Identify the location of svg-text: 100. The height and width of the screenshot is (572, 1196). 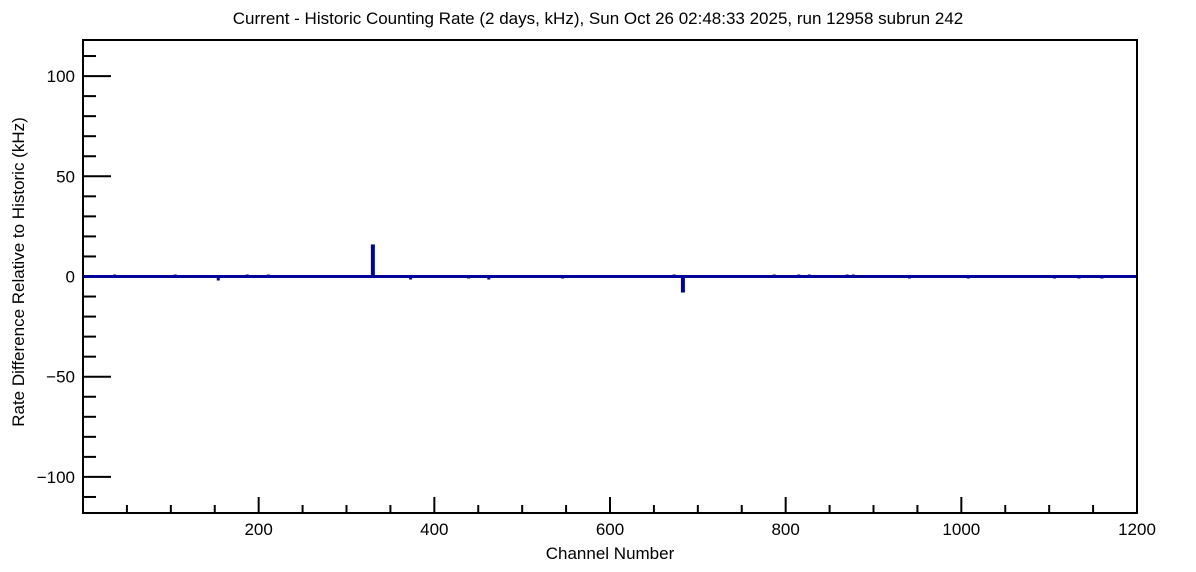
(61, 76).